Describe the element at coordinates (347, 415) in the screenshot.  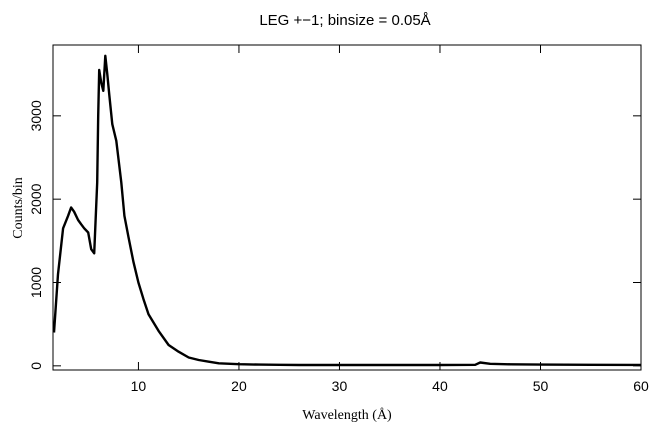
I see `x-axis-label: Wavelength (Å)` at that location.